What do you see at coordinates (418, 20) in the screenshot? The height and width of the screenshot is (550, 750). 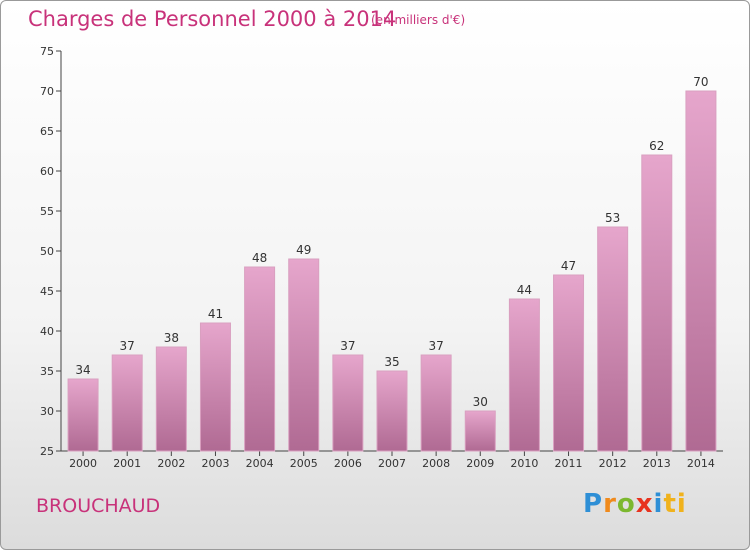 I see `chart-unit: (en milliers d'€)` at bounding box center [418, 20].